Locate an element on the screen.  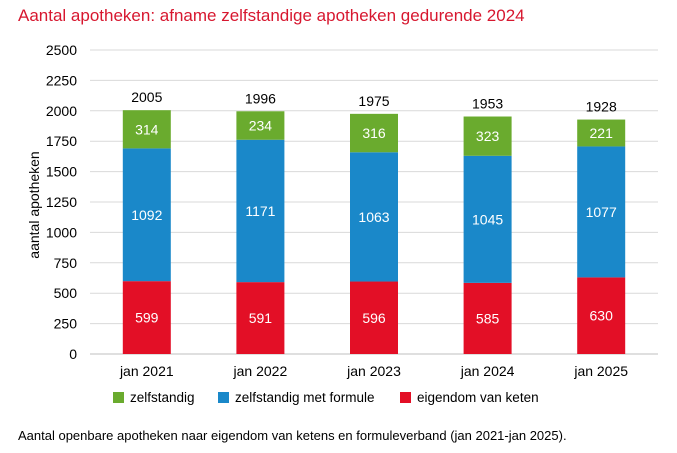
legend-swatch-zelfstandig is located at coordinates (118, 397).